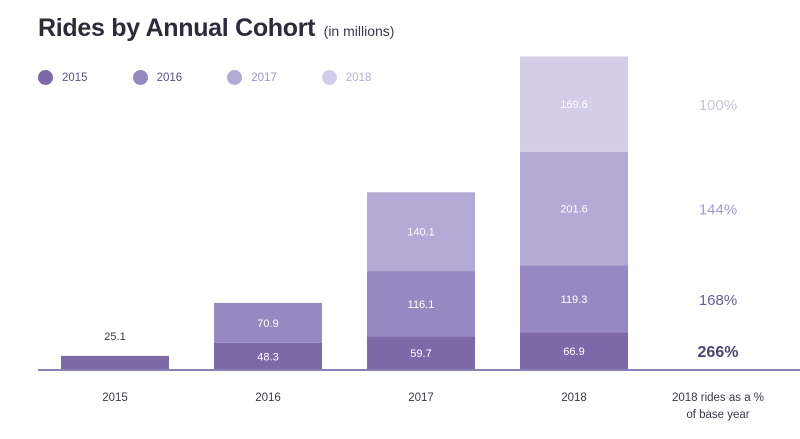 The height and width of the screenshot is (439, 800). Describe the element at coordinates (115, 362) in the screenshot. I see `bar-segment-2015-2015` at that location.